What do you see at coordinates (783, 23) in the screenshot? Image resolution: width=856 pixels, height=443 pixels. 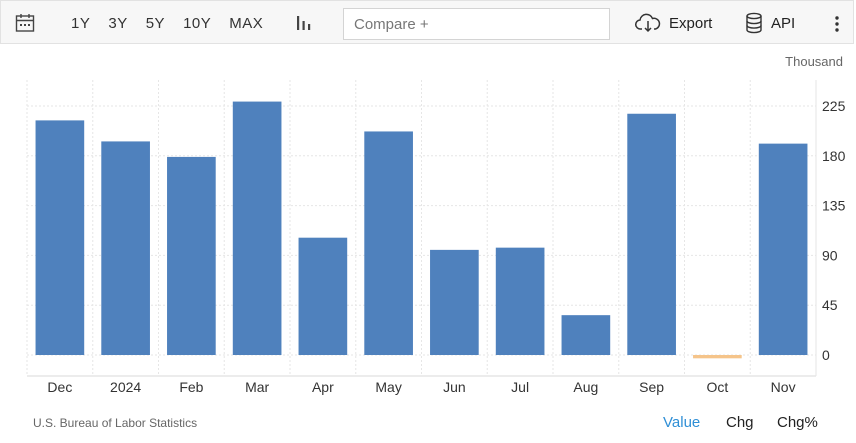 I see `api-label: API` at bounding box center [783, 23].